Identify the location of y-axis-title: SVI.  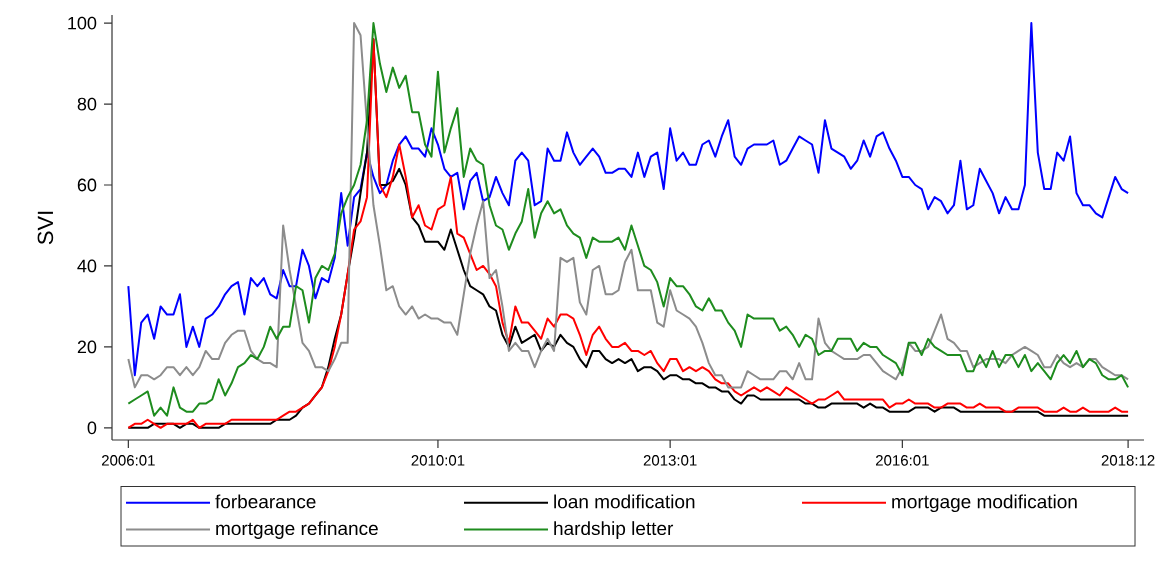
(45, 228).